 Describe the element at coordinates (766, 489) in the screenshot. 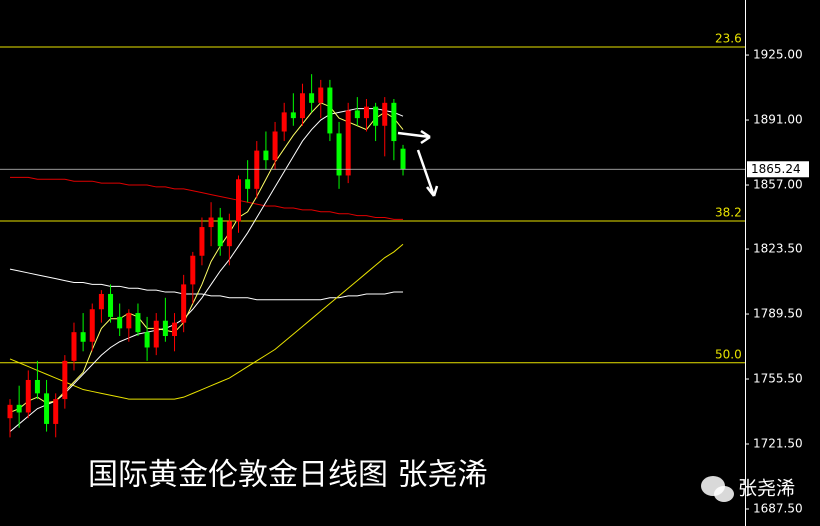

I see `watermark: 张尧浠` at that location.